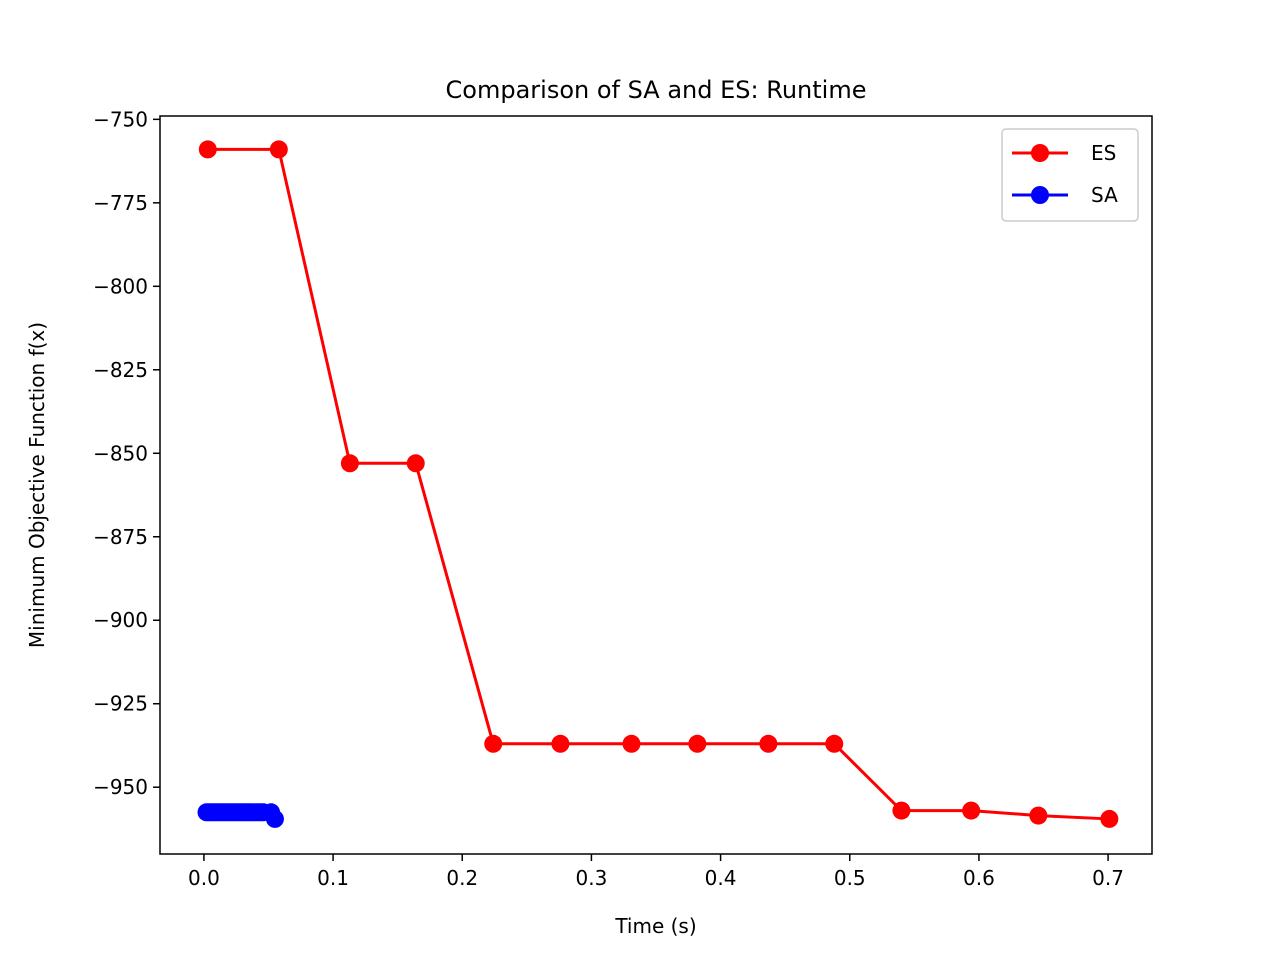  I want to click on y-tick-label: −875, so click(120, 537).